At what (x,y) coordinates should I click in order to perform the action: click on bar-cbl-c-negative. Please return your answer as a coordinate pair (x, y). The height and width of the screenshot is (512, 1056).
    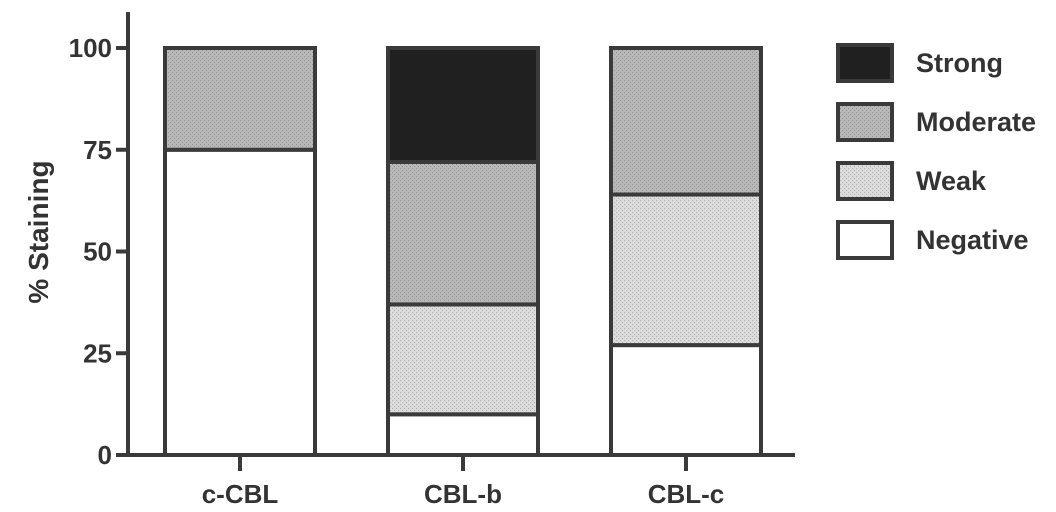
    Looking at the image, I should click on (686, 400).